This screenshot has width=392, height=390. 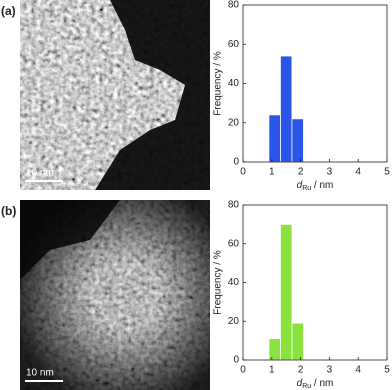 I want to click on panel-label: (a), so click(x=8, y=11).